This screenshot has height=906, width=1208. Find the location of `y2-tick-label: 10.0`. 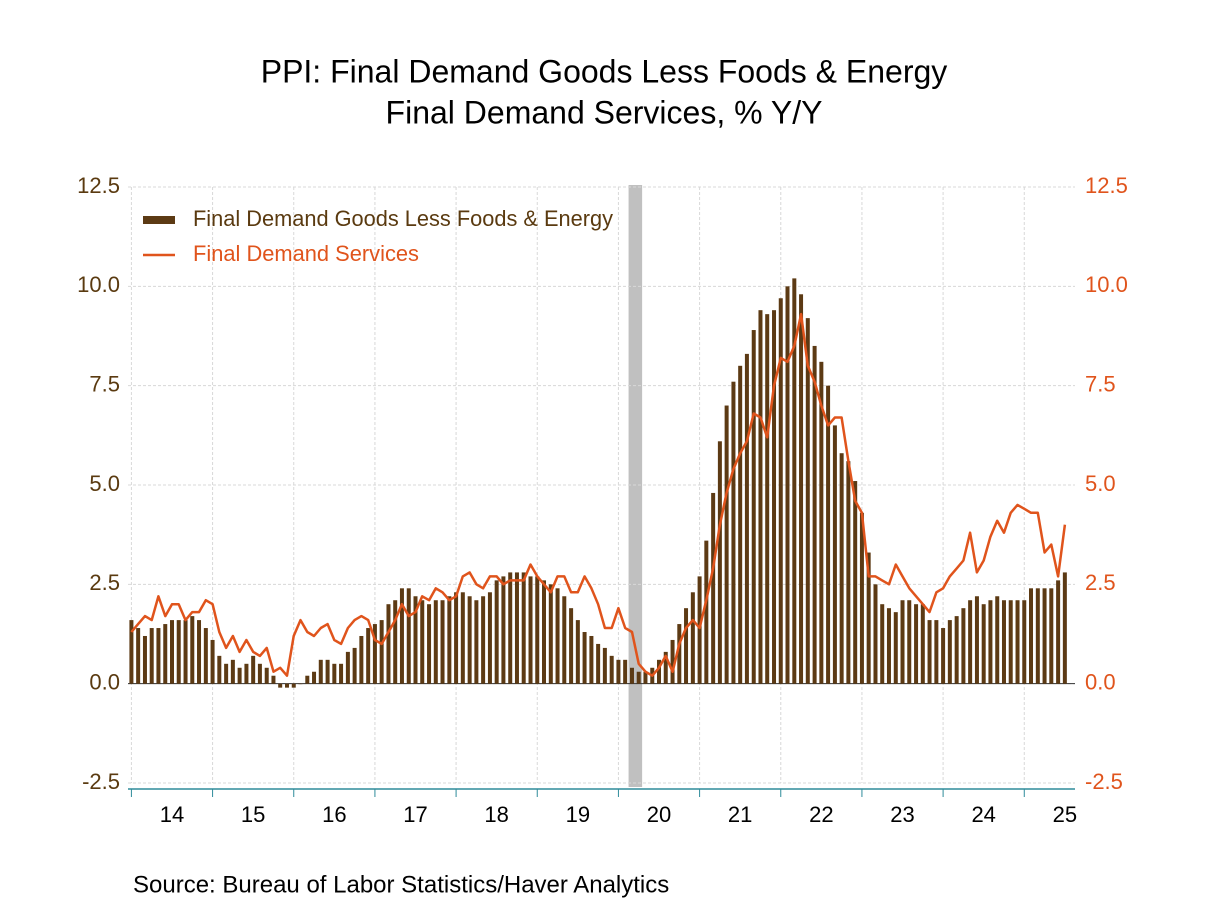

y2-tick-label: 10.0 is located at coordinates (1106, 284).